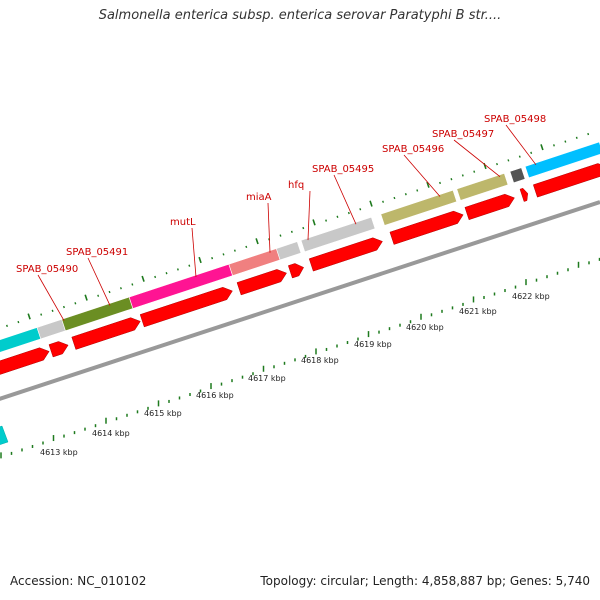 The width and height of the screenshot is (600, 600). I want to click on gene-label-spab_05498: SPAB_05498, so click(515, 119).